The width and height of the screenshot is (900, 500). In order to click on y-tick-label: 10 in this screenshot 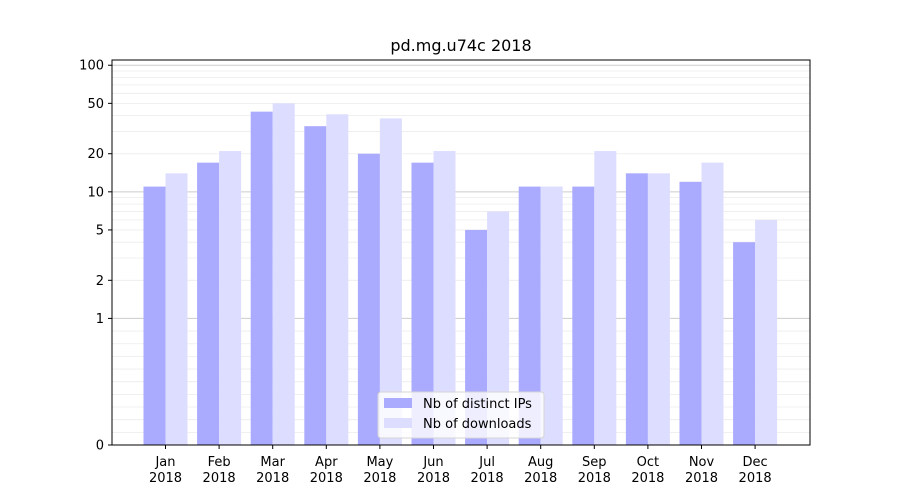, I will do `click(95, 192)`.